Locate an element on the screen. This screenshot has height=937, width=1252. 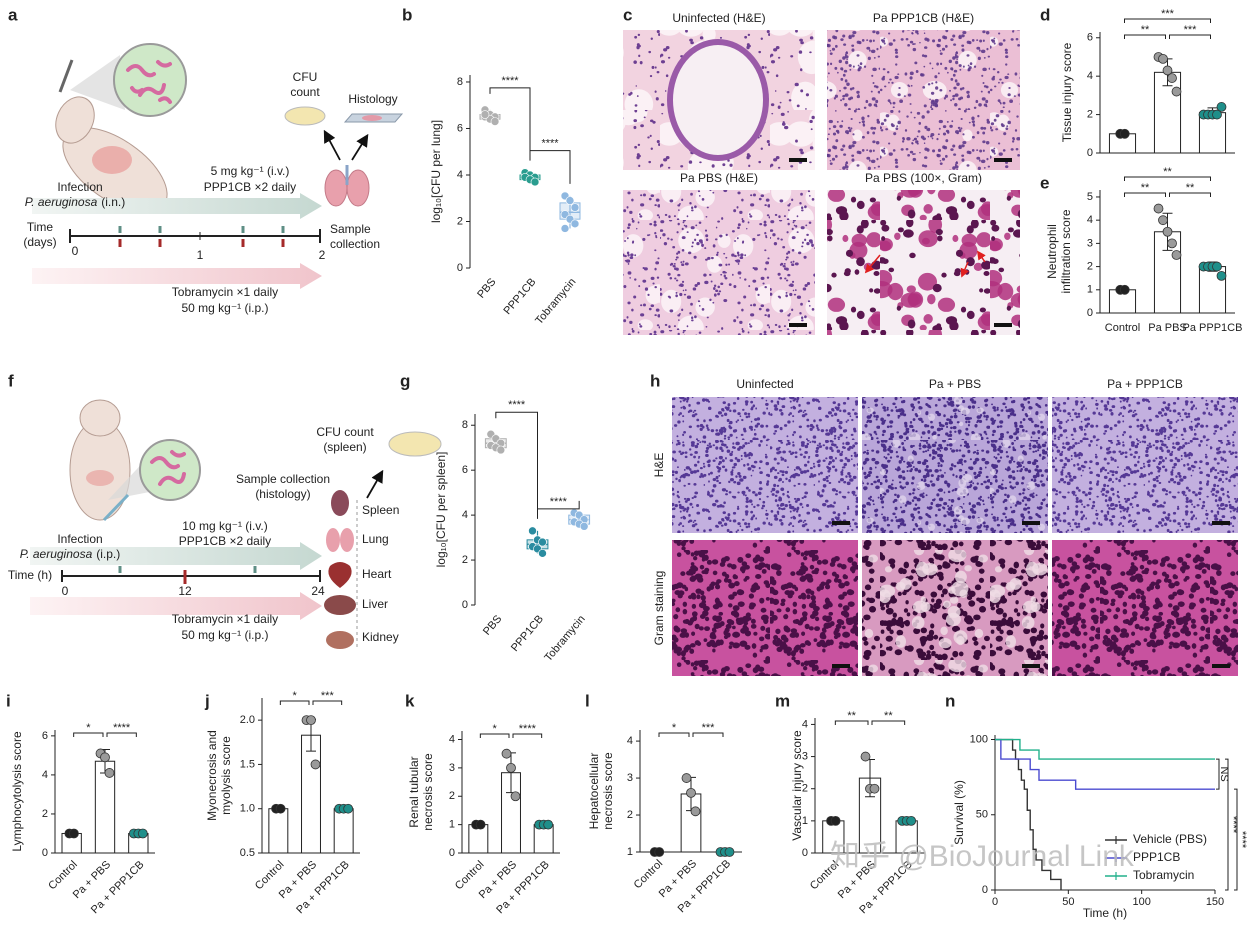
petri-dish is located at coordinates (415, 444).